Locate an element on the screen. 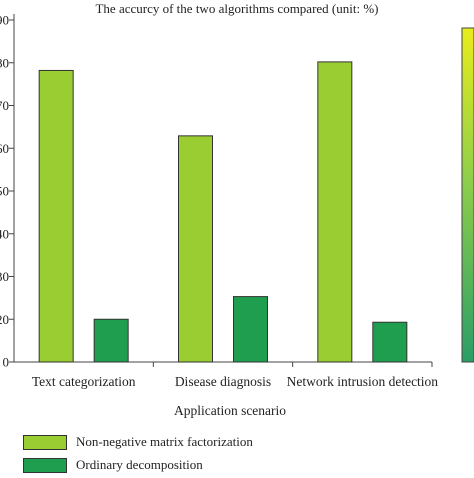 The image size is (474, 478). x-tick-label: Network intrusion detection is located at coordinates (363, 381).